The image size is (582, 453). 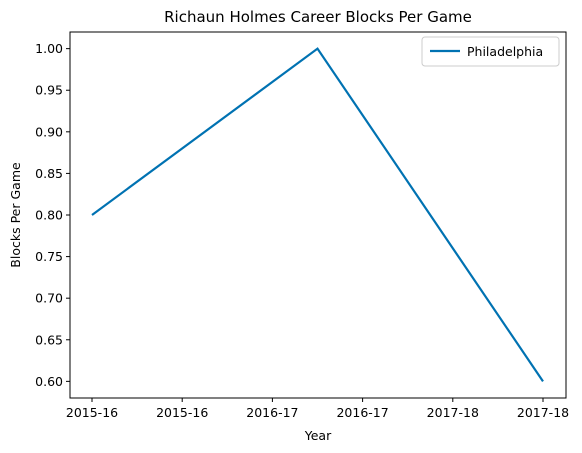 What do you see at coordinates (505, 51) in the screenshot?
I see `legend-label-philadelphia: Philadelphia` at bounding box center [505, 51].